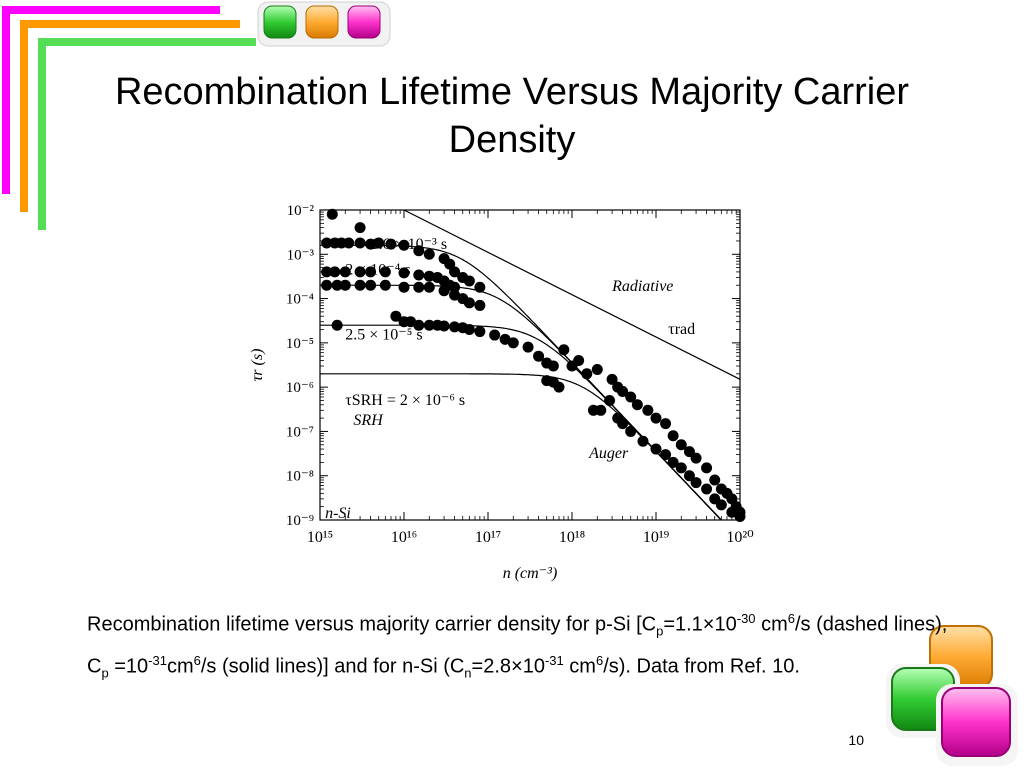  Describe the element at coordinates (404, 537) in the screenshot. I see `x-tick-label: 10¹⁶` at that location.